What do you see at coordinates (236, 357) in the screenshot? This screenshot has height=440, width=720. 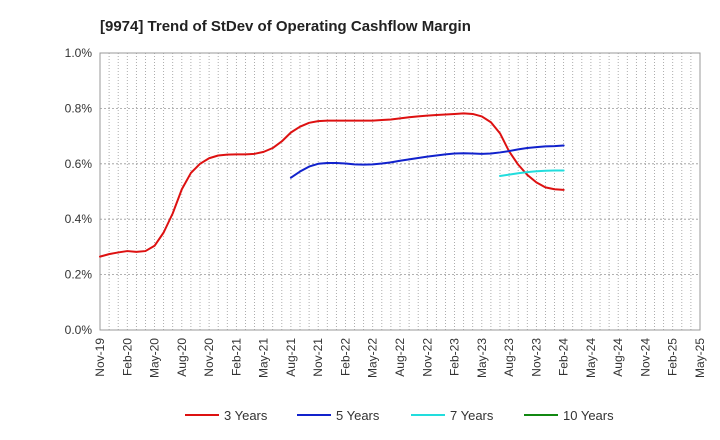 I see `x-tick-label: Feb-21` at bounding box center [236, 357].